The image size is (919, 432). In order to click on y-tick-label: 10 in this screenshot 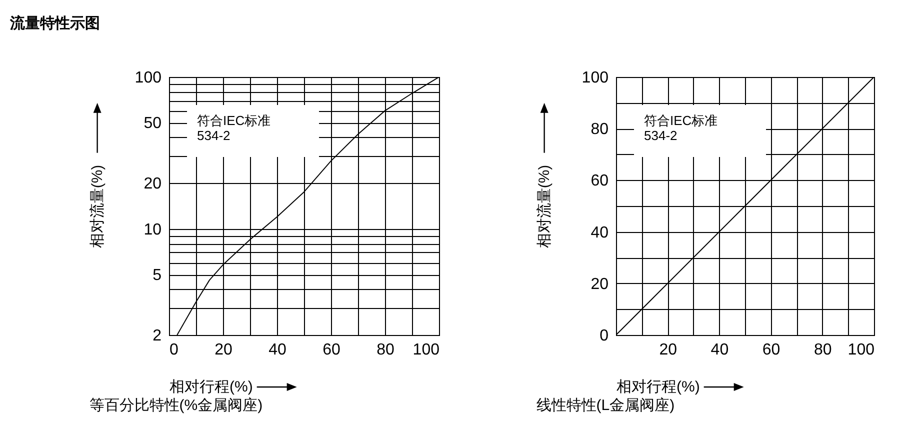, I will do `click(153, 229)`.